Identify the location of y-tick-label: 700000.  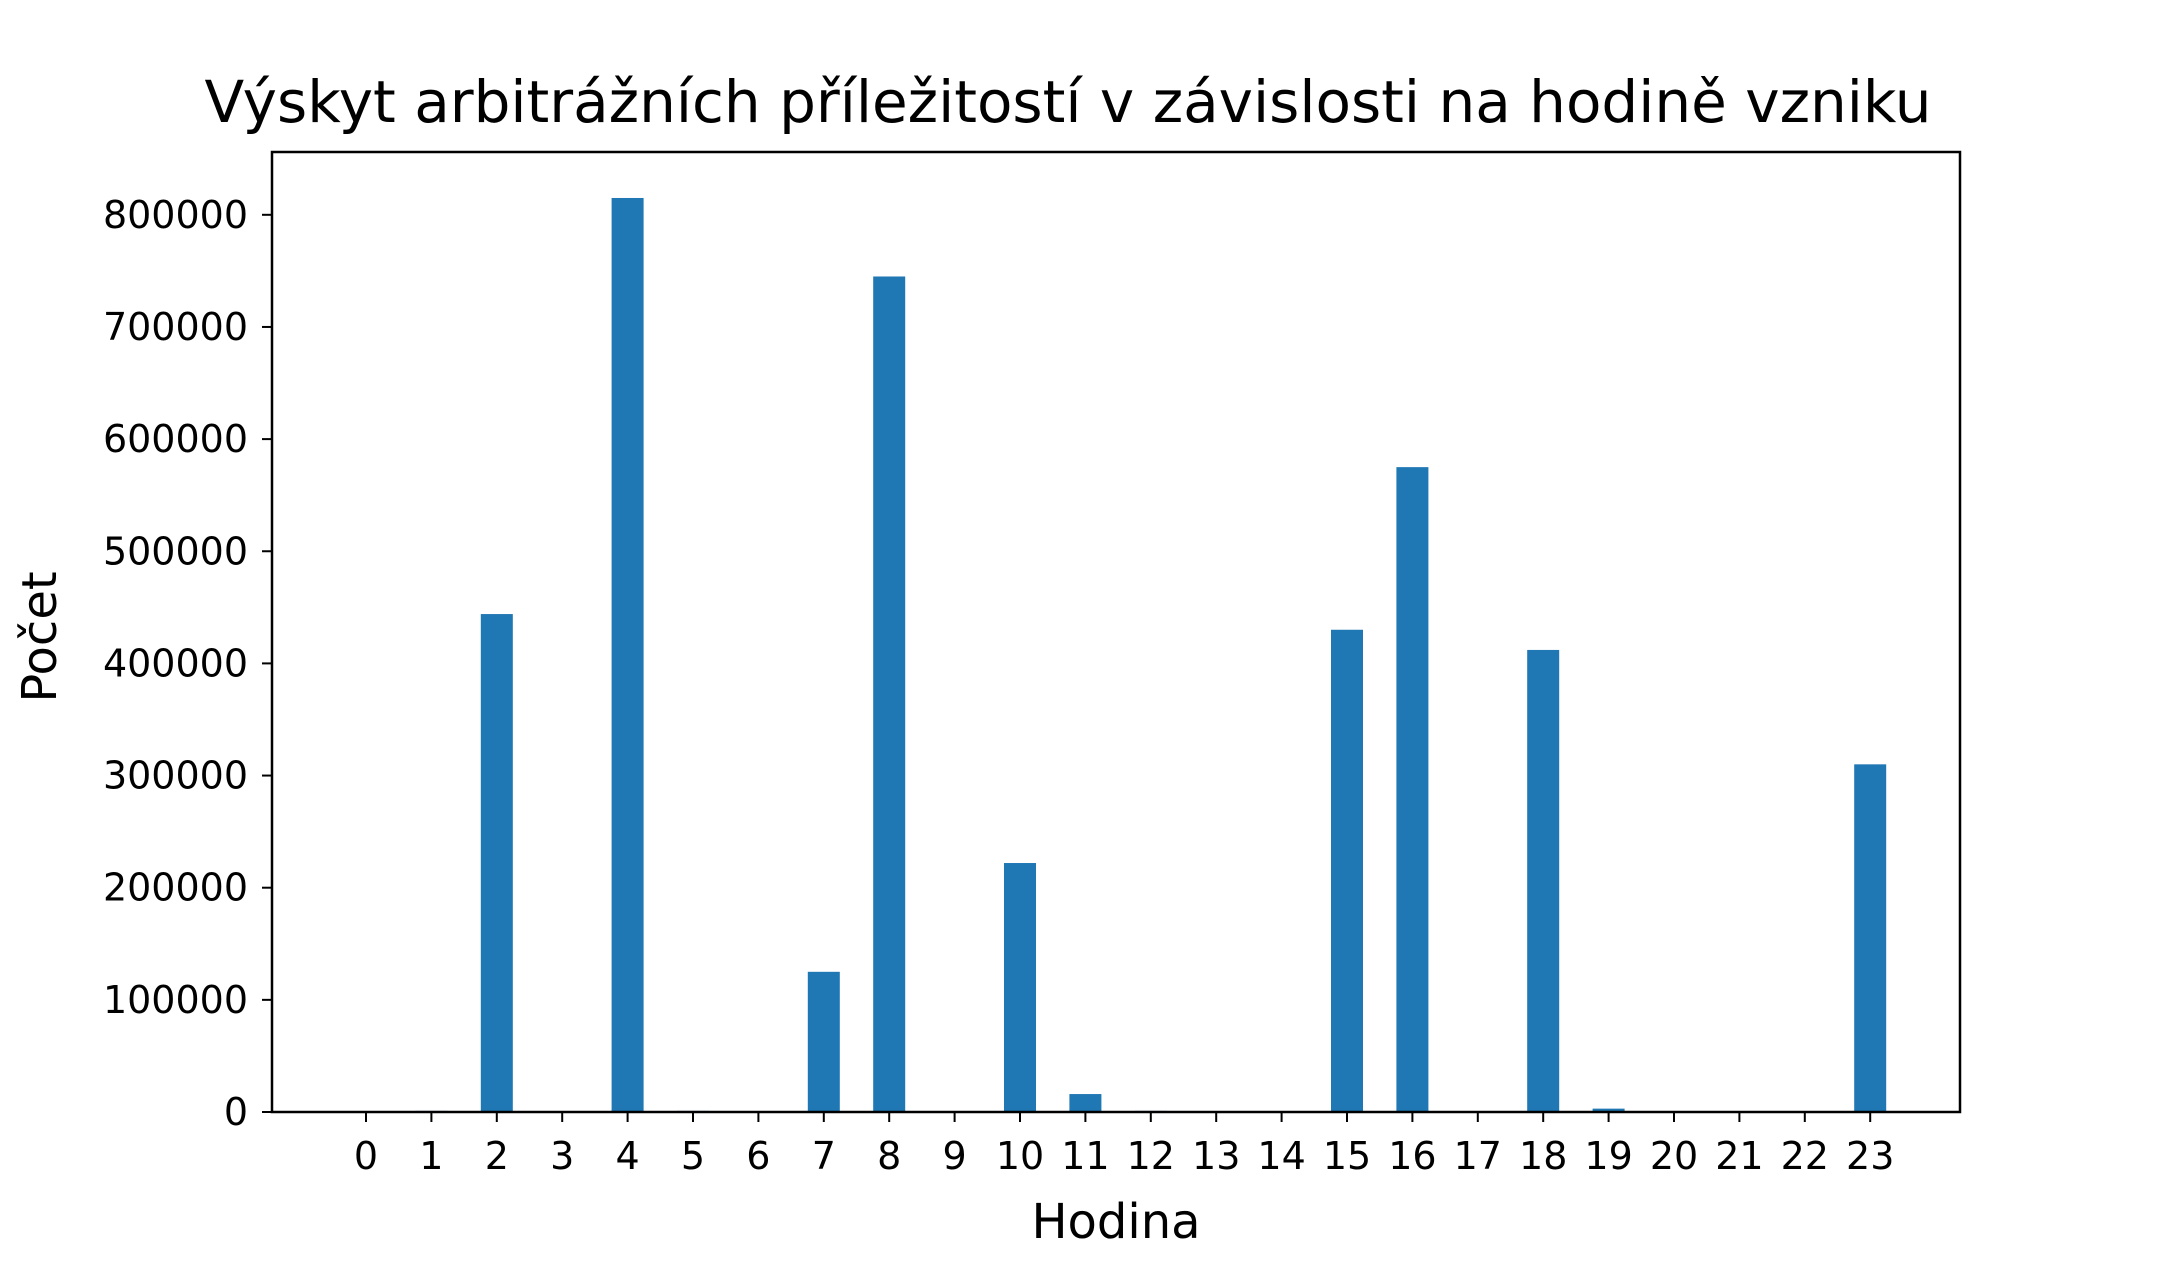
(175, 327).